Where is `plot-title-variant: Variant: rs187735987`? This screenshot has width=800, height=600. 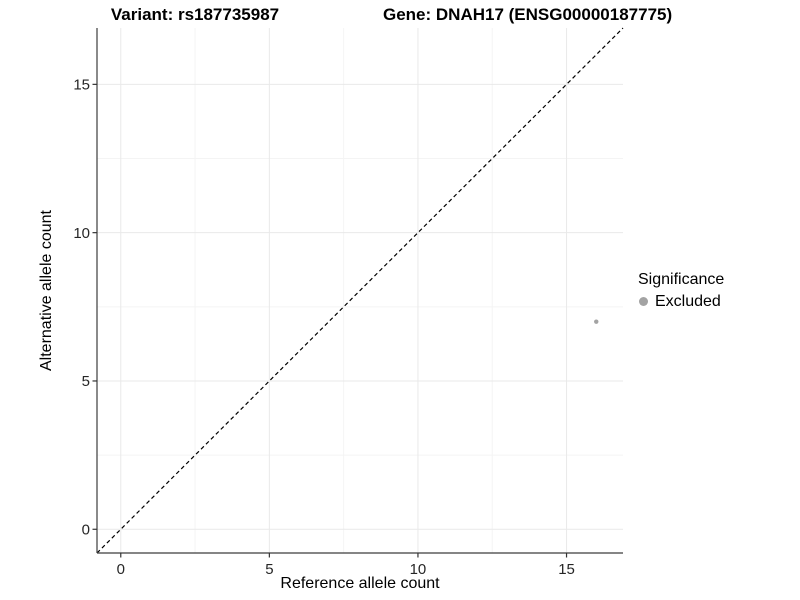 plot-title-variant: Variant: rs187735987 is located at coordinates (195, 14).